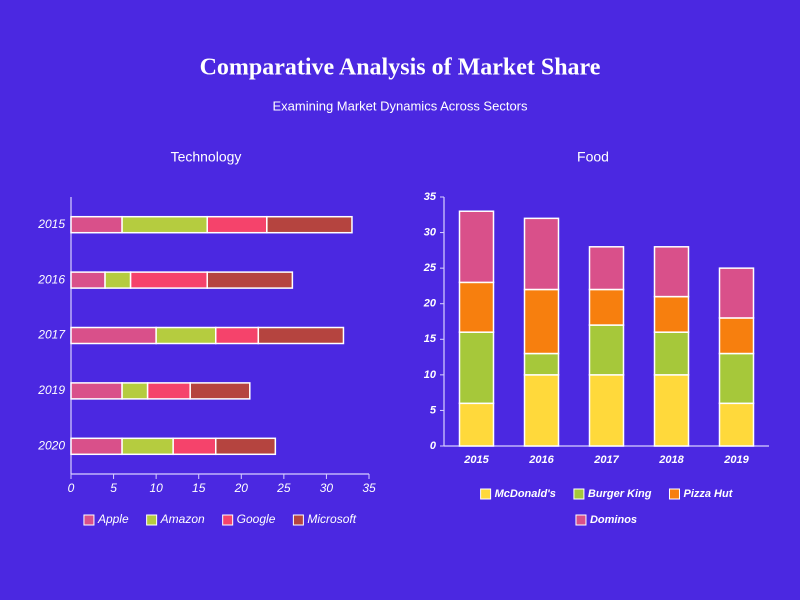  What do you see at coordinates (430, 375) in the screenshot?
I see `y-tick-label: 10` at bounding box center [430, 375].